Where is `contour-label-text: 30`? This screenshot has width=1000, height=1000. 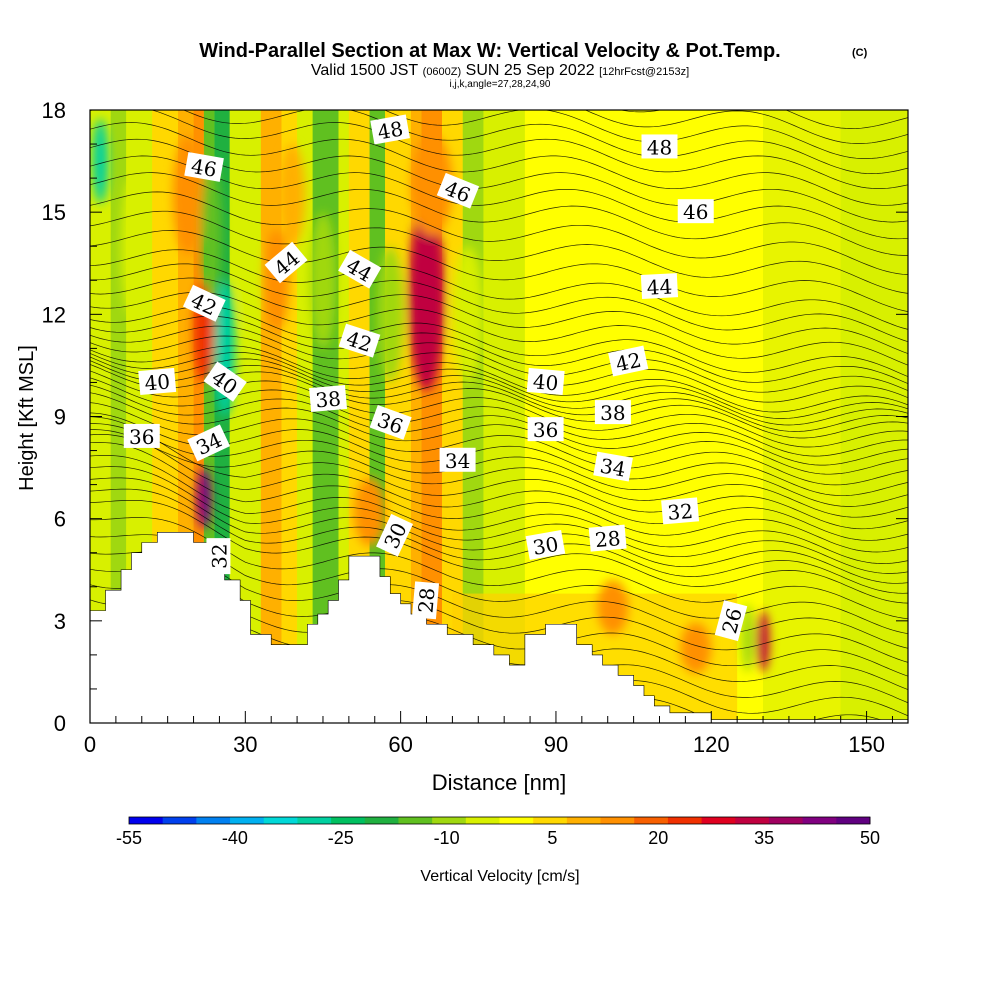 contour-label-text: 30 is located at coordinates (545, 546).